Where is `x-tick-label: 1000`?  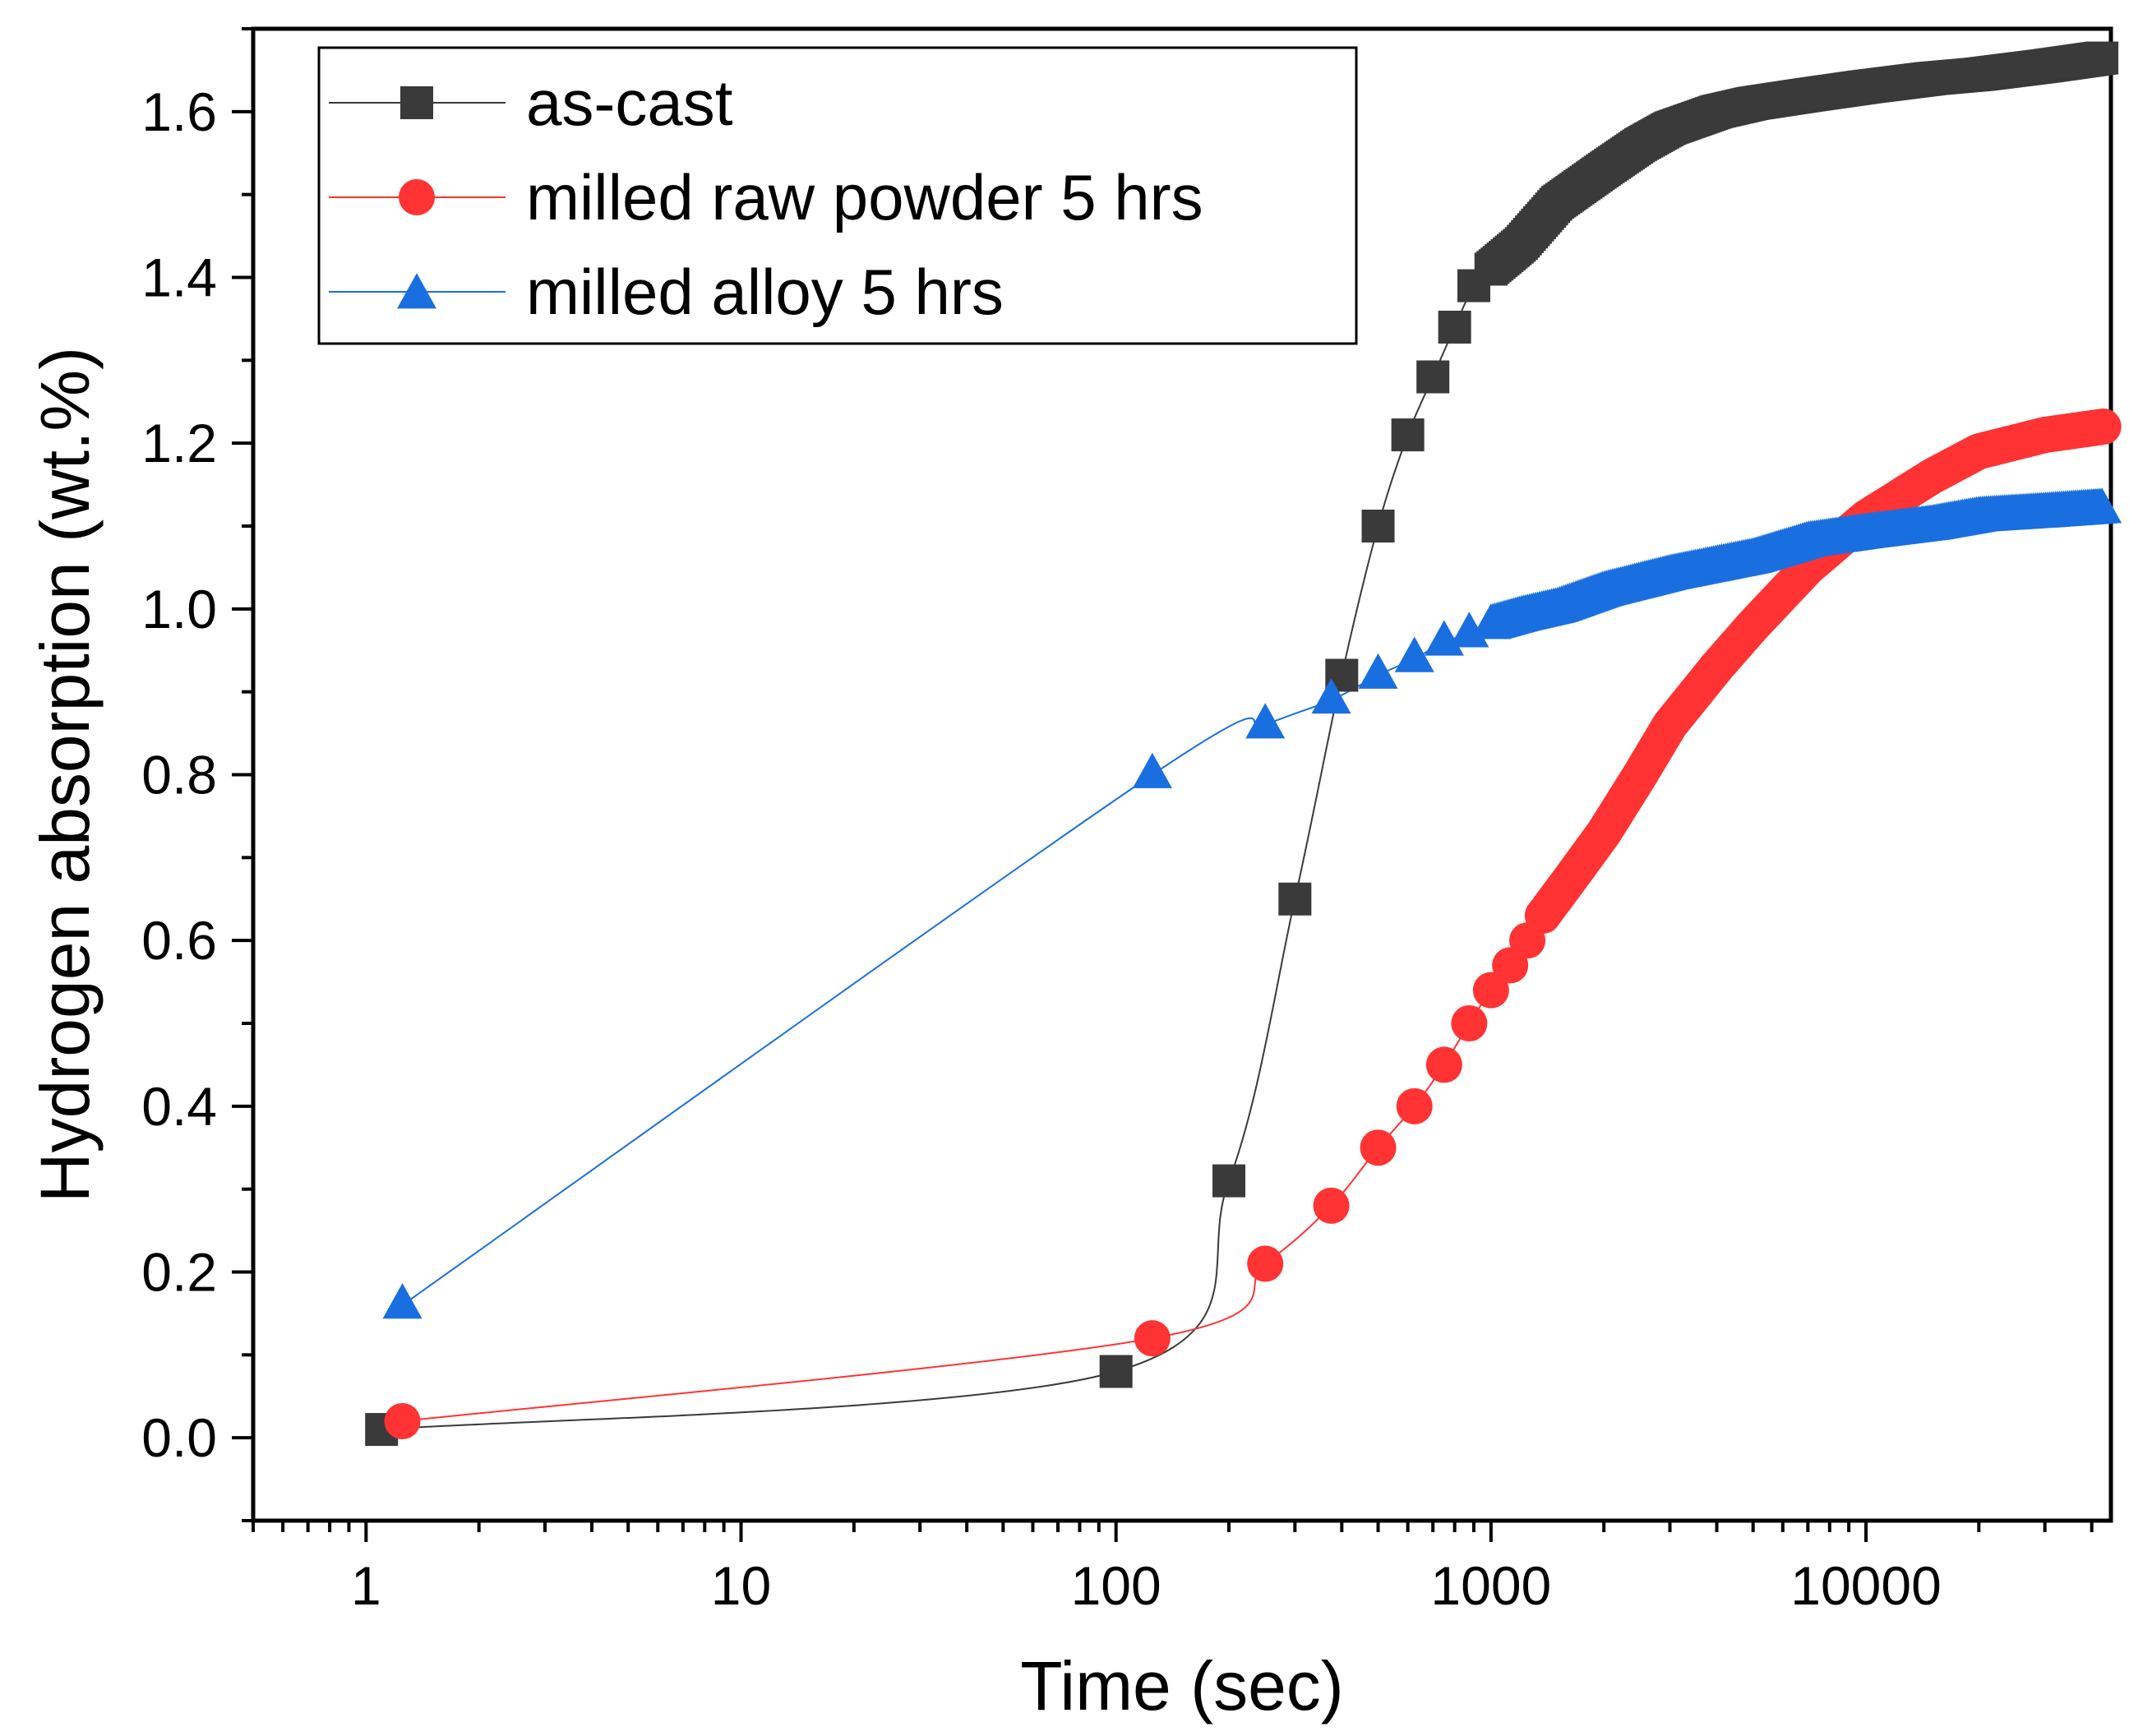 x-tick-label: 1000 is located at coordinates (1490, 1586).